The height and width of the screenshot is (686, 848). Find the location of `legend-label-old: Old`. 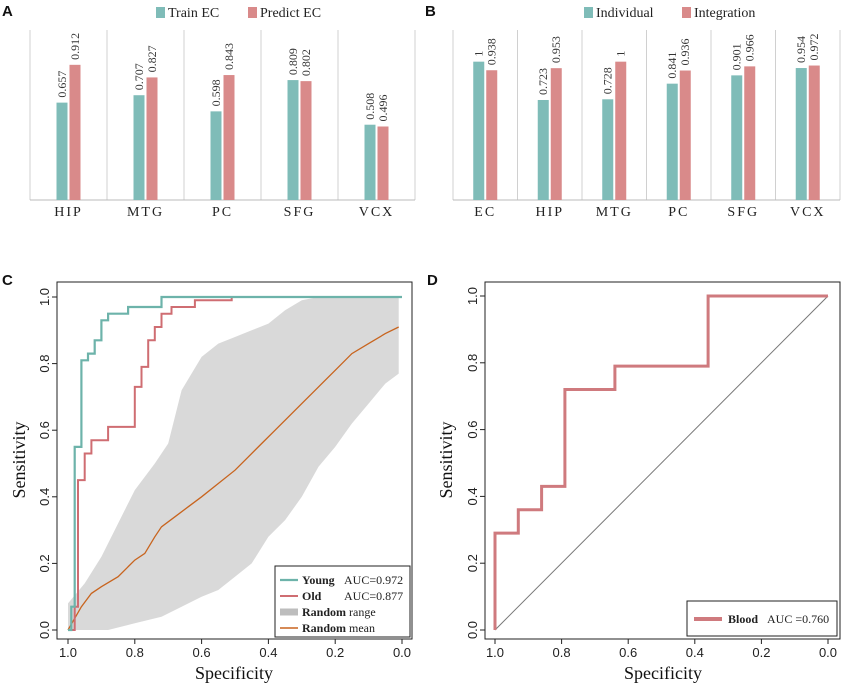

legend-label-old: Old is located at coordinates (312, 596).